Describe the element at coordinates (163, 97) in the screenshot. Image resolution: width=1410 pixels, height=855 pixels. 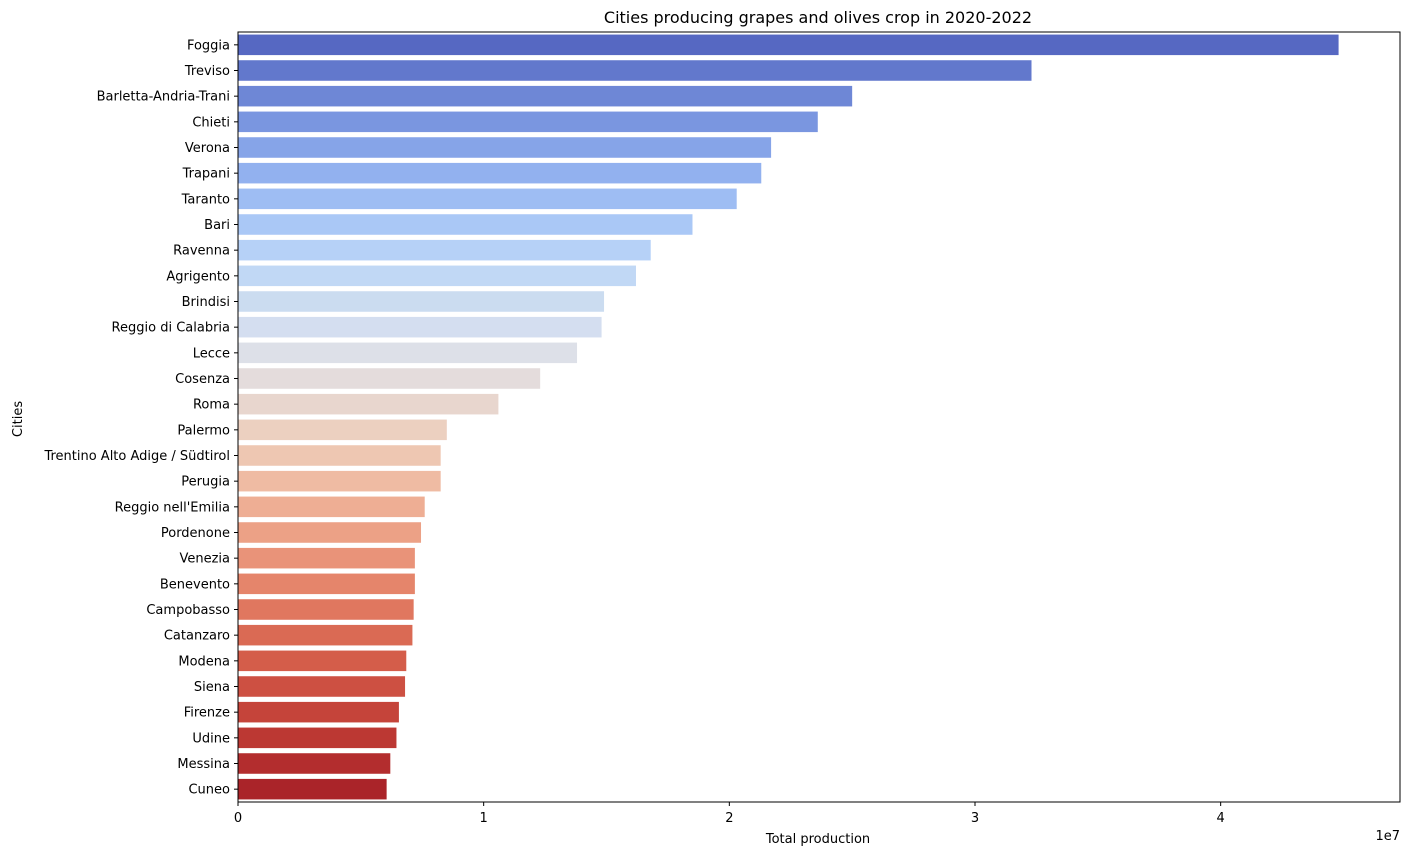
I see `y-tick-label: Barletta-Andria-Trani` at that location.